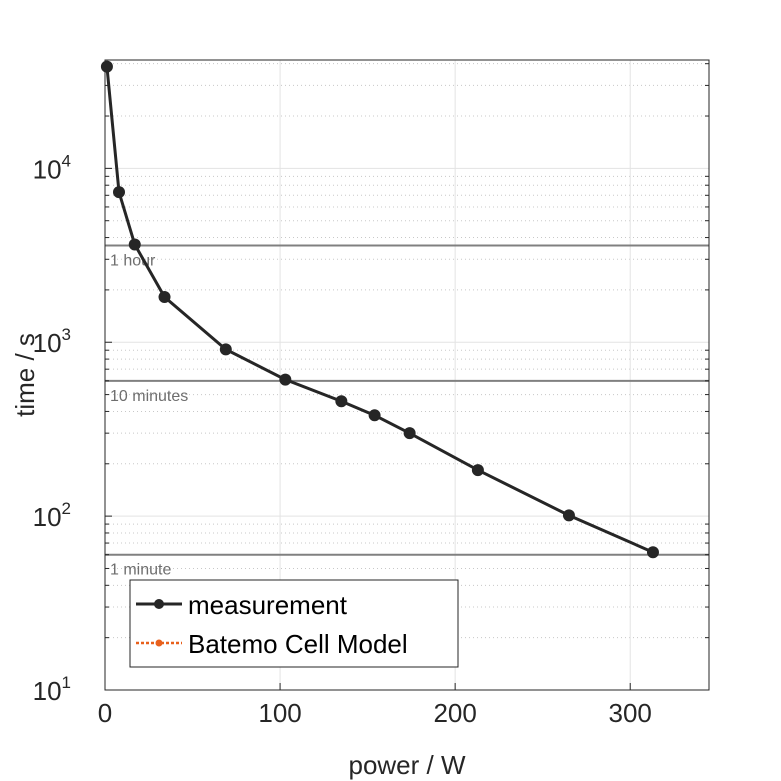  I want to click on x-axis-label: power / W, so click(406, 765).